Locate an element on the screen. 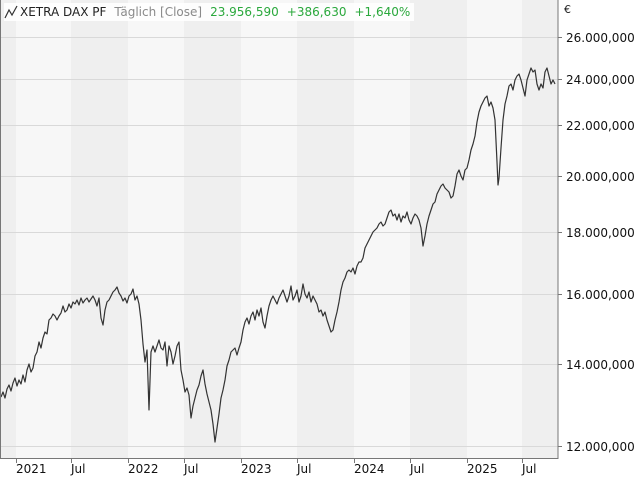 This screenshot has height=480, width=640. y-axis-label: 12.000,000 is located at coordinates (600, 446).